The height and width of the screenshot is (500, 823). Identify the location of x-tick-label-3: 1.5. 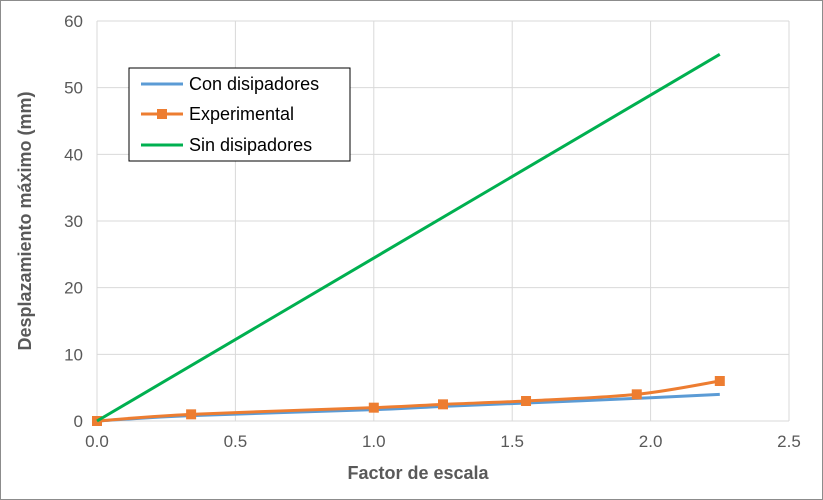
(512, 441).